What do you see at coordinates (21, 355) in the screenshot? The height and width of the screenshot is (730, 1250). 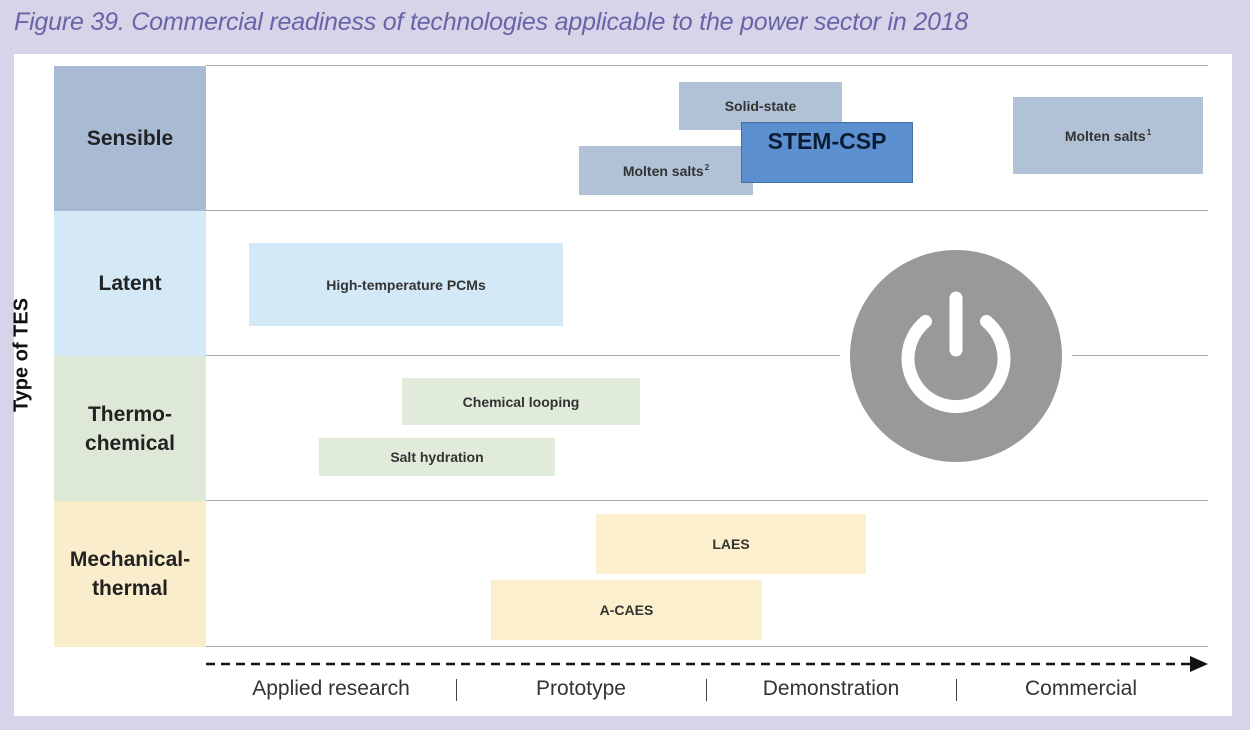 I see `y-axis-label: Type of TES` at bounding box center [21, 355].